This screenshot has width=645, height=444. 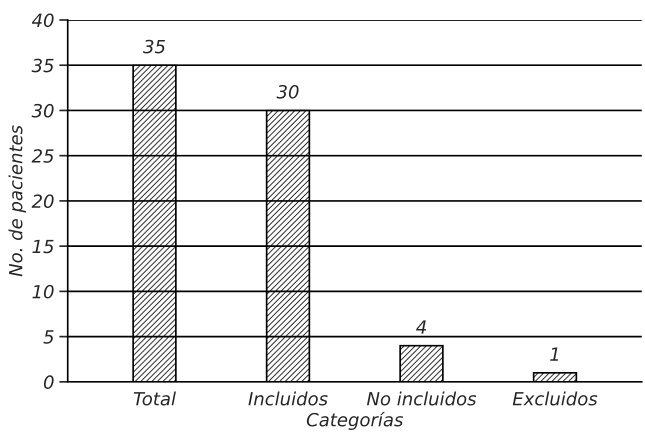 What do you see at coordinates (555, 399) in the screenshot?
I see `x-tick-label: Excluidos` at bounding box center [555, 399].